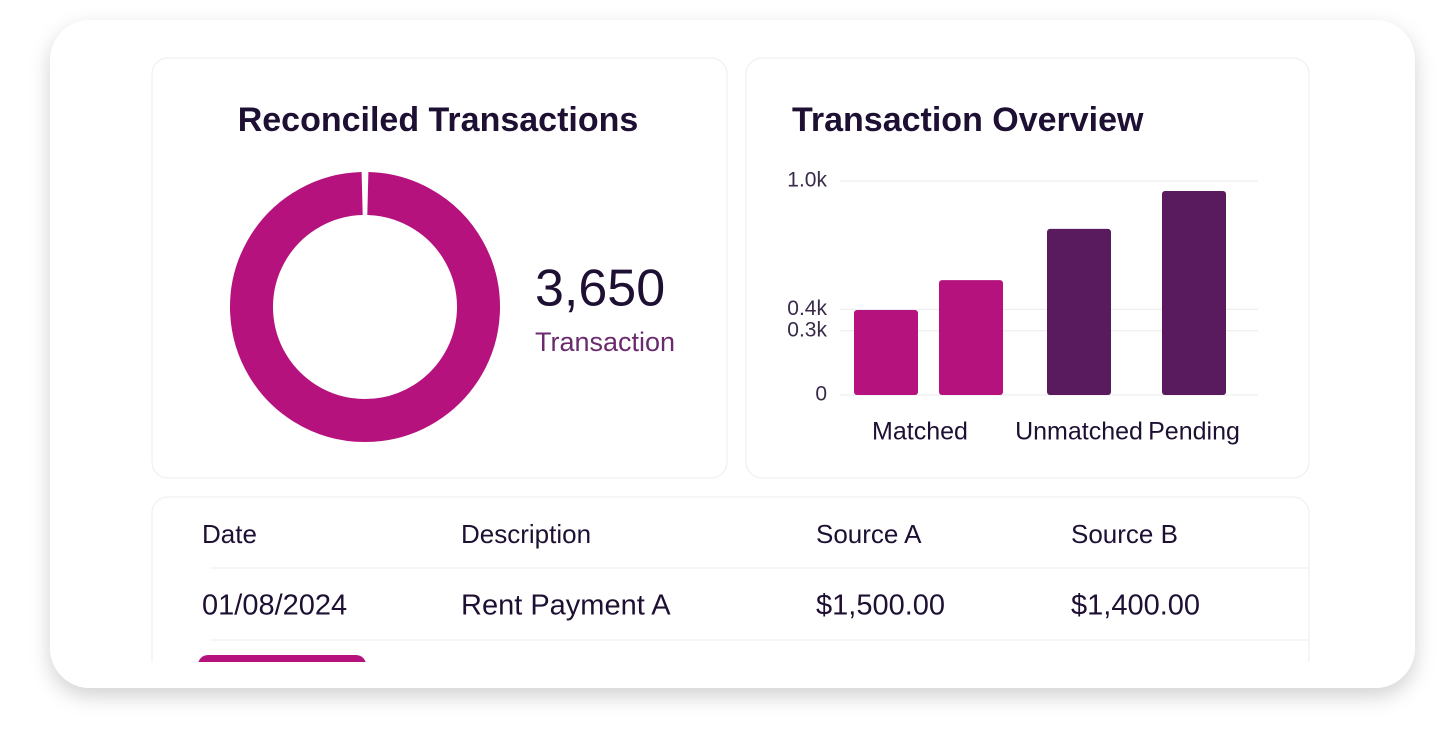 The width and height of the screenshot is (1437, 740). What do you see at coordinates (821, 394) in the screenshot?
I see `y-tick-label: 0` at bounding box center [821, 394].